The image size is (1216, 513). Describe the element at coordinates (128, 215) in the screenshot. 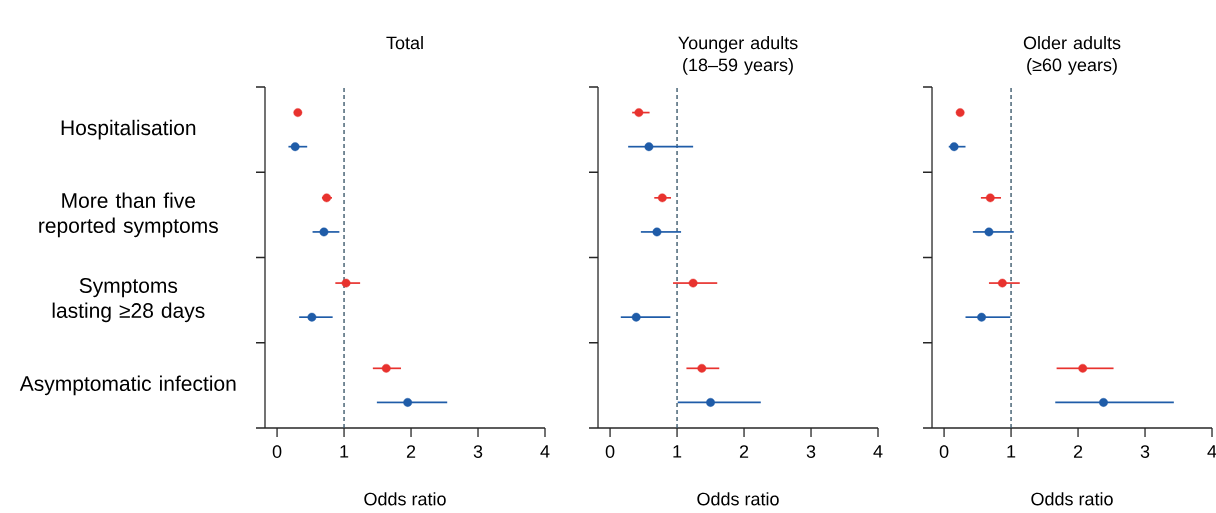

I see `y-tick-label: More than five reported symptoms` at that location.